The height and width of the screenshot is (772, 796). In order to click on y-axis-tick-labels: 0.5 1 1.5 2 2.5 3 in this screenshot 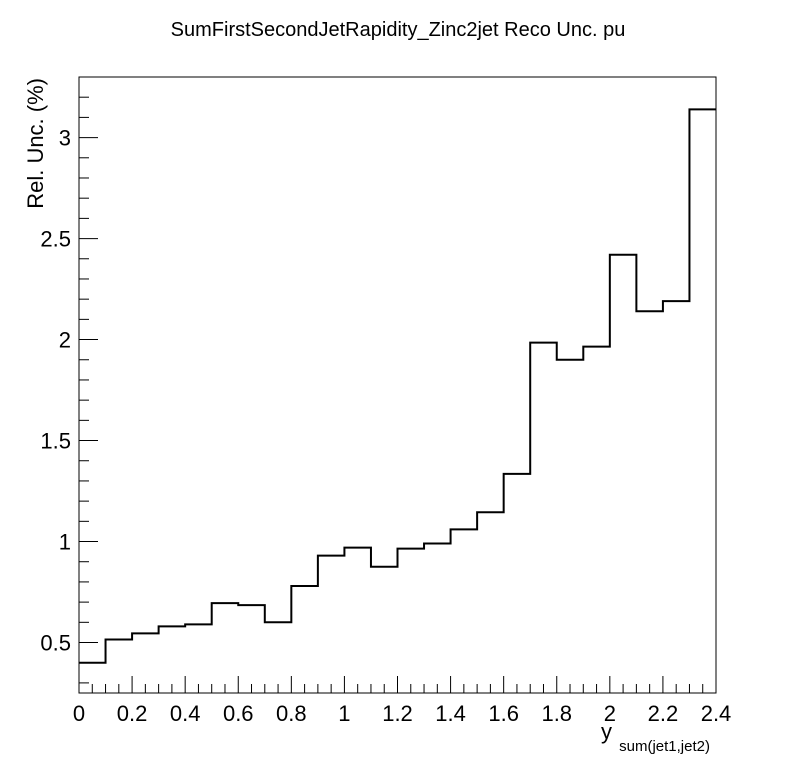, I will do `click(55, 391)`.